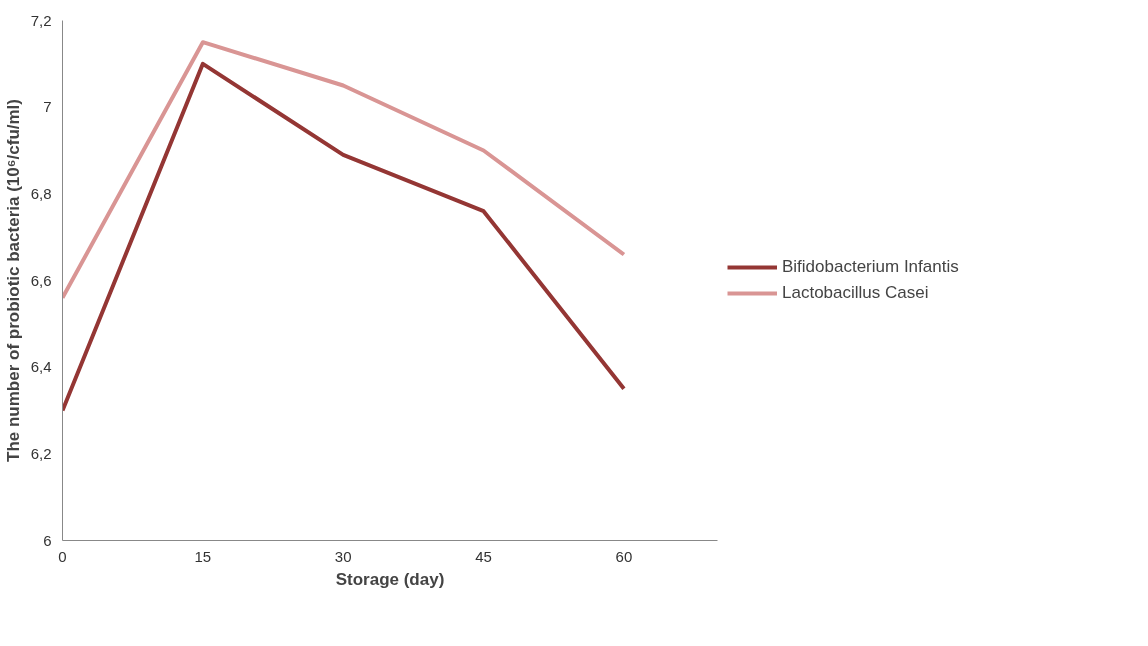  Describe the element at coordinates (62, 556) in the screenshot. I see `x-tick-label: 0` at that location.